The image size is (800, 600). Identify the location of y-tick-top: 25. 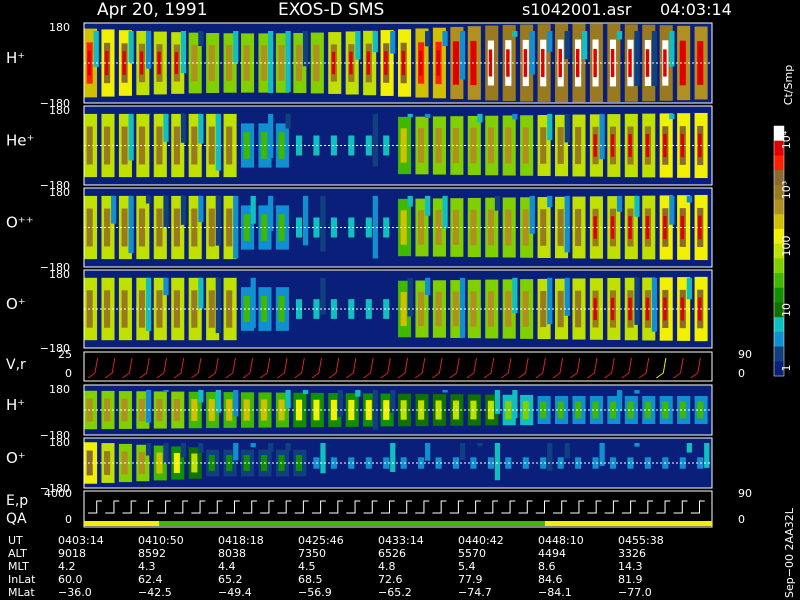
(65, 354).